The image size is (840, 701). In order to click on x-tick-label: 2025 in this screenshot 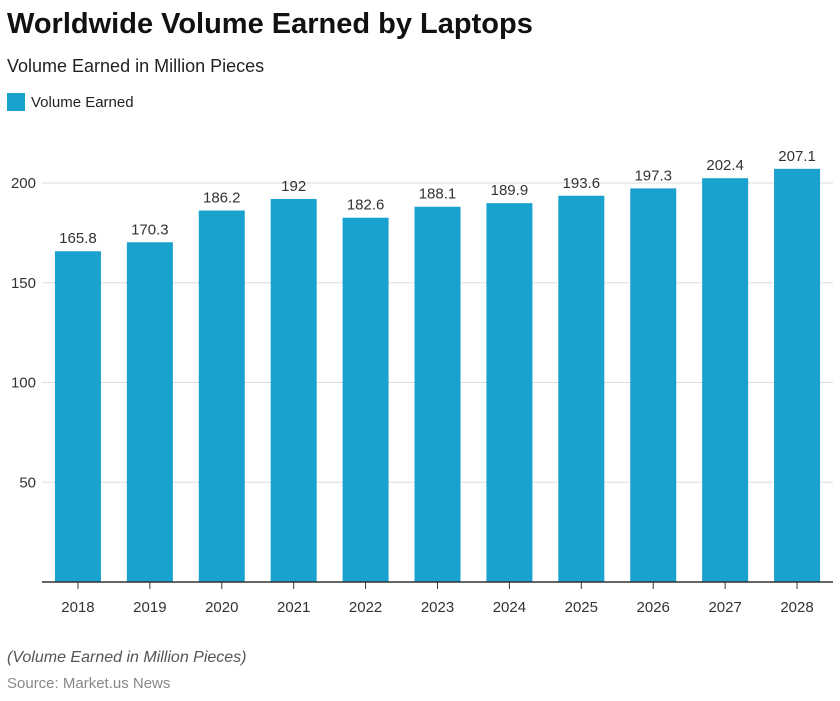, I will do `click(581, 607)`.